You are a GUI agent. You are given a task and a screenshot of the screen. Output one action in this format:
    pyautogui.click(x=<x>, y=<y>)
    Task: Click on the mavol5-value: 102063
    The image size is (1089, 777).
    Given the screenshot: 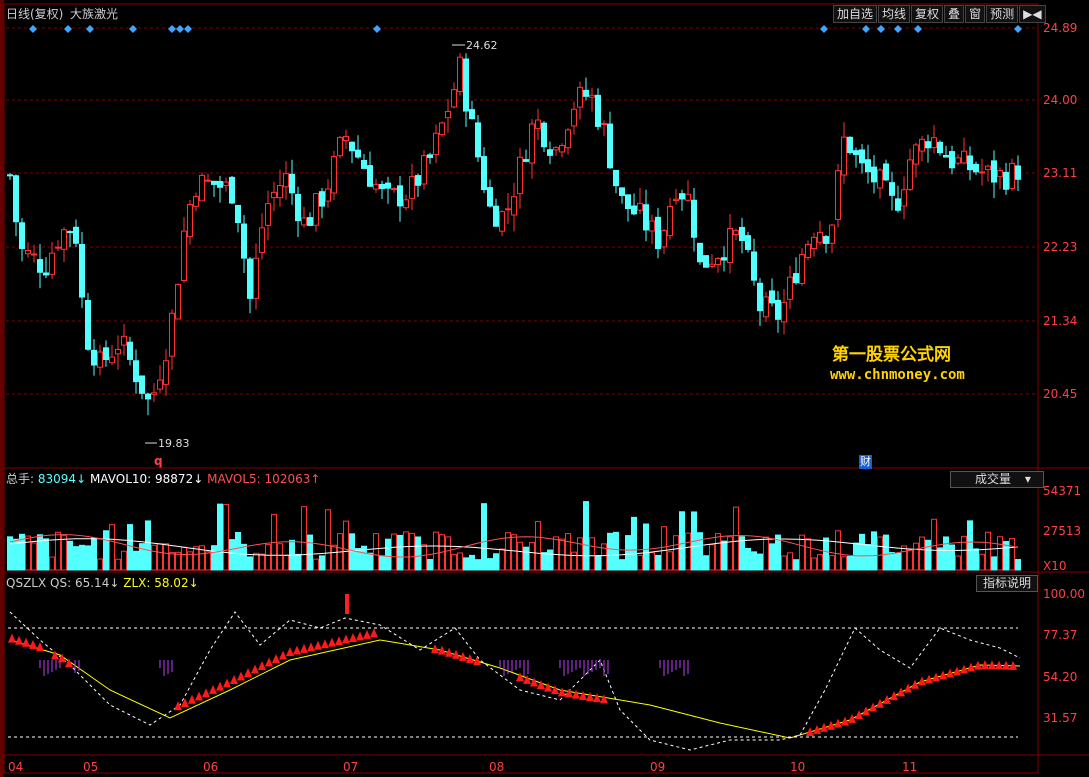 What is the action you would take?
    pyautogui.click(x=287, y=479)
    